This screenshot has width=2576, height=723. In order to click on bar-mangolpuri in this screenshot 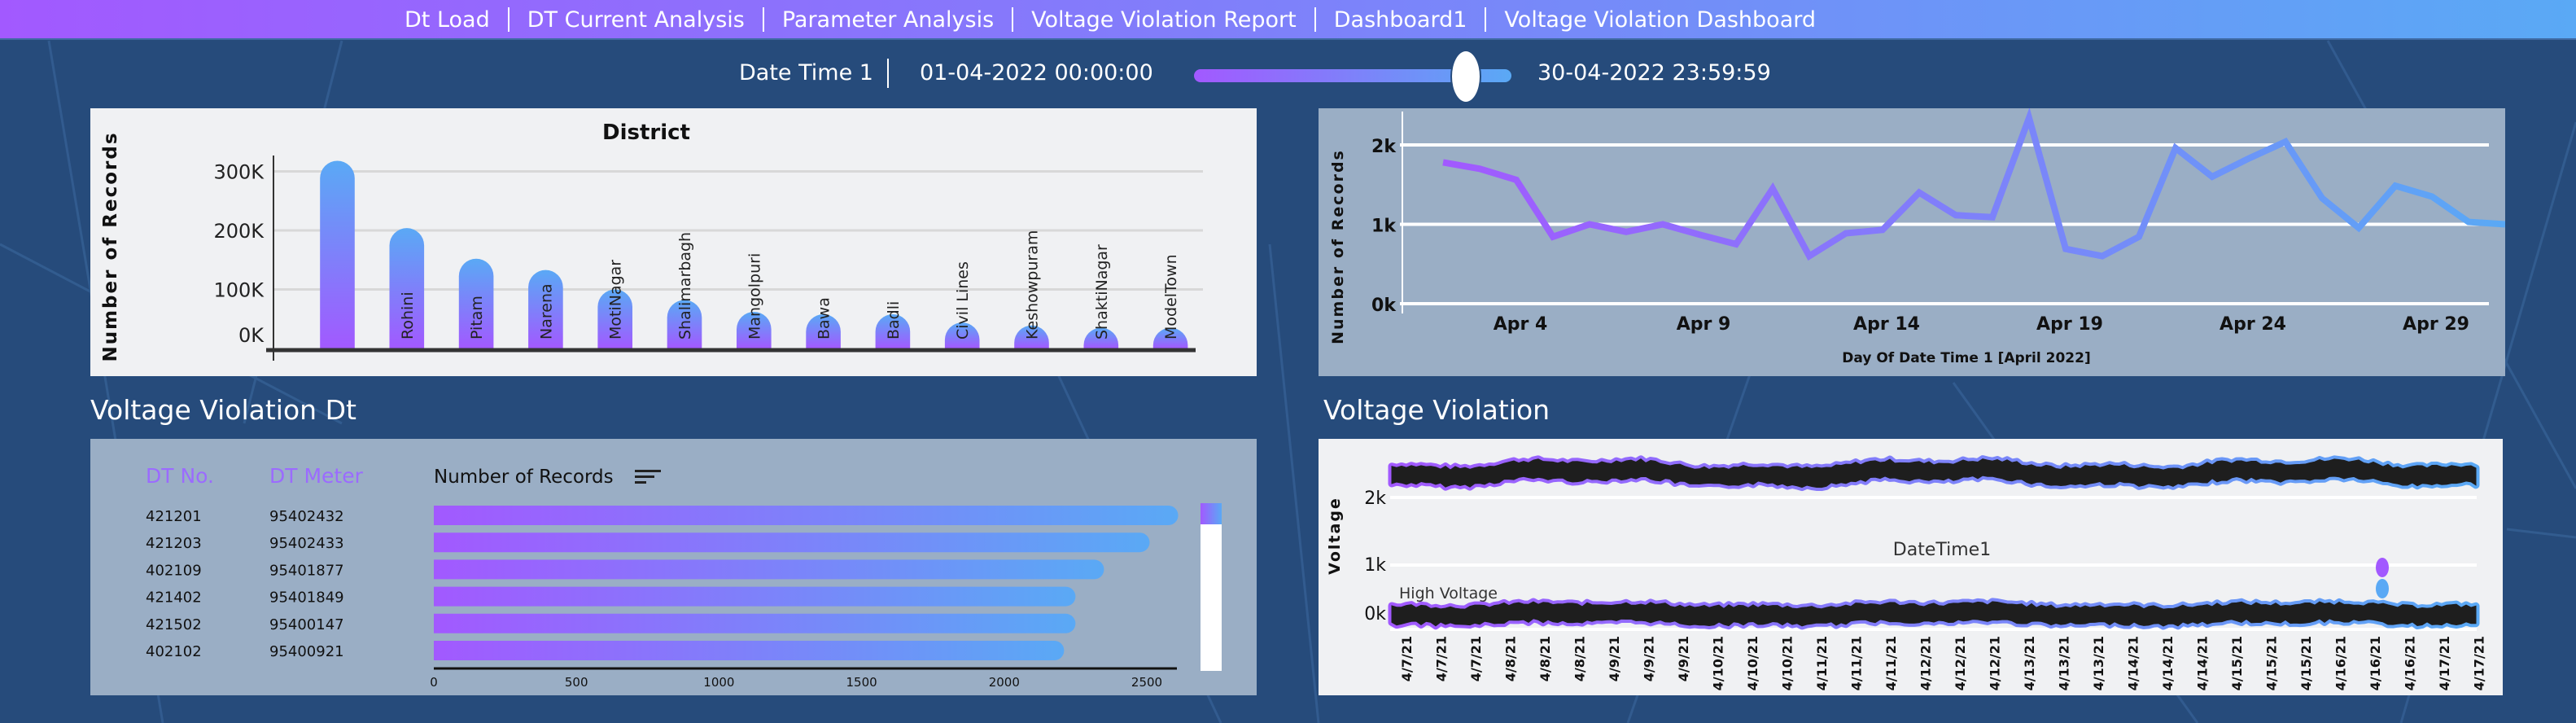, I will do `click(754, 330)`.